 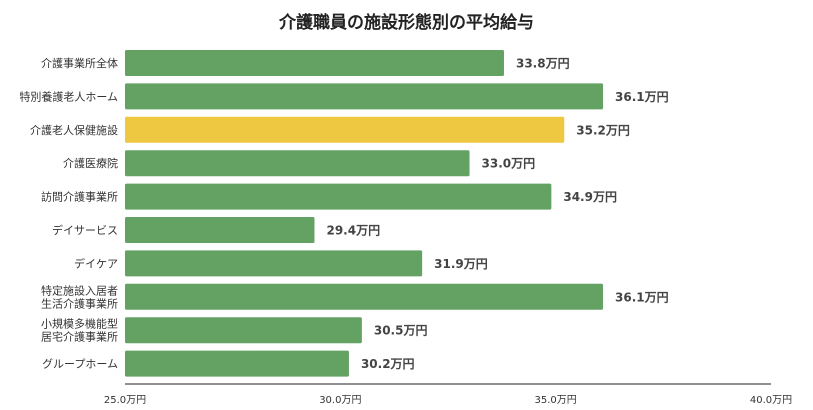 I want to click on category-label-0: 介護事業所全体, so click(x=79, y=63).